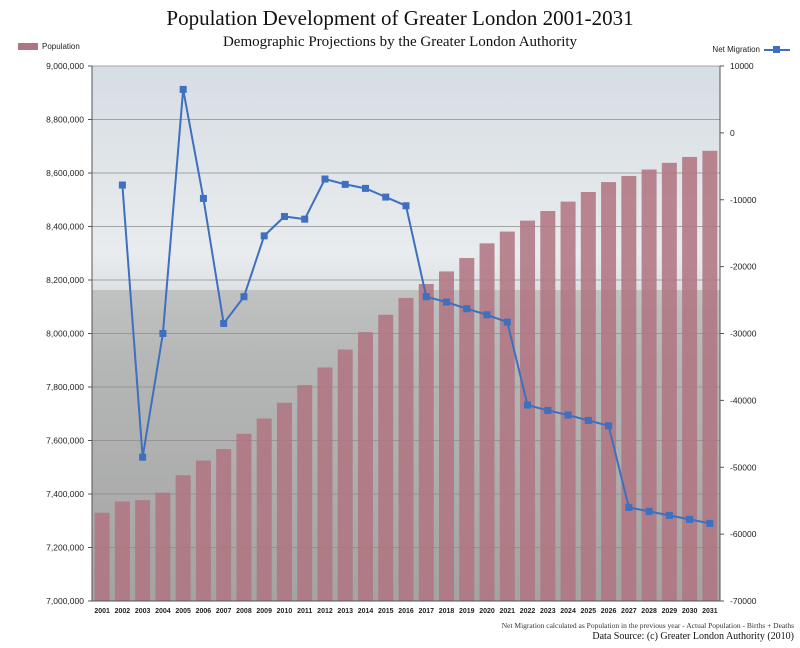 The width and height of the screenshot is (800, 648). Describe the element at coordinates (65, 120) in the screenshot. I see `y-tick-label: 8,800,000` at that location.